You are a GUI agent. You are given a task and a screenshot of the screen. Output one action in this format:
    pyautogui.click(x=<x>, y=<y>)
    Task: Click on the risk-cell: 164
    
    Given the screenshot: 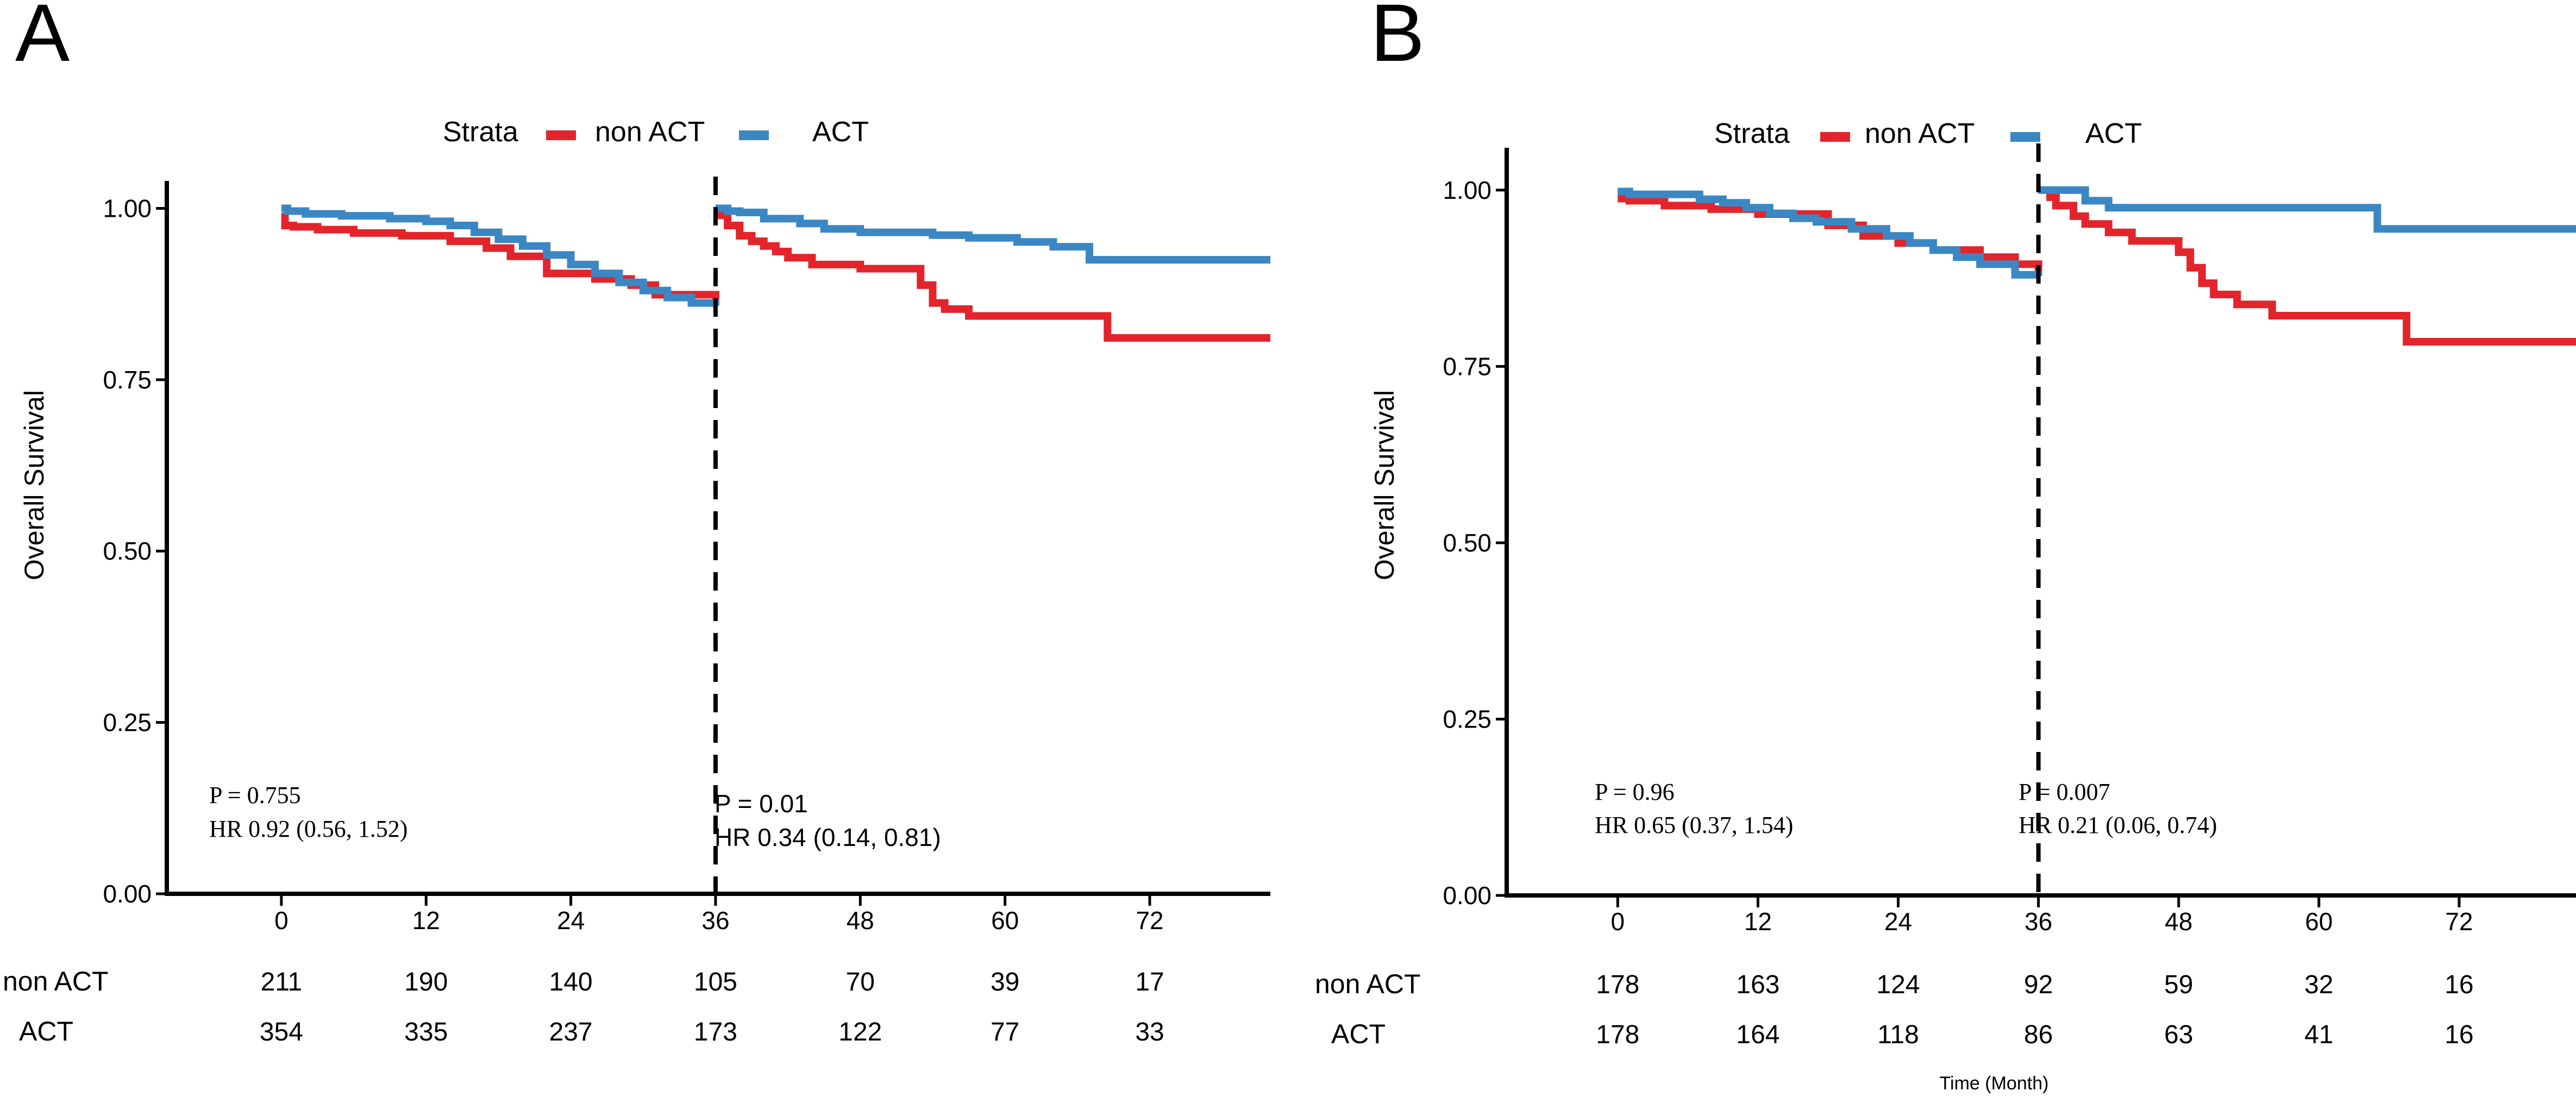 What is the action you would take?
    pyautogui.click(x=1757, y=1034)
    